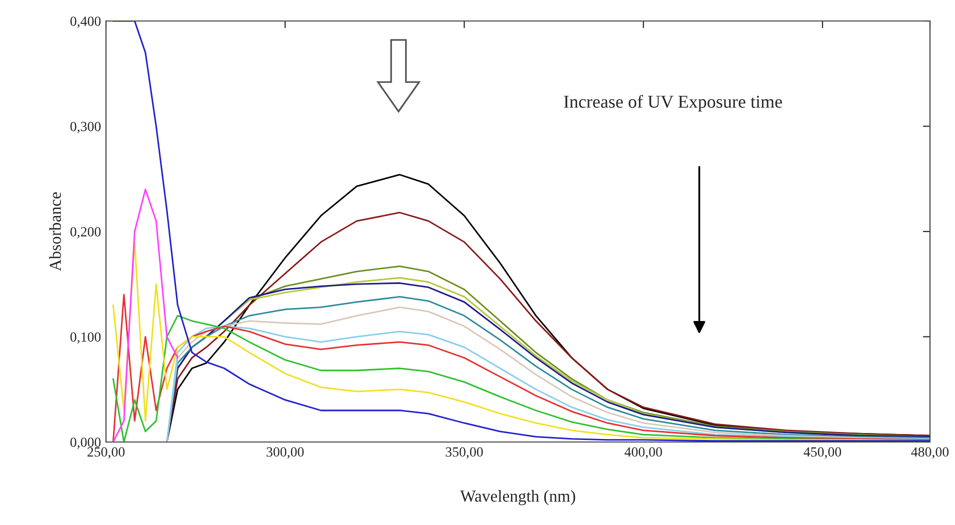 The image size is (955, 525). What do you see at coordinates (85, 22) in the screenshot?
I see `y-tick-label: 0,400` at bounding box center [85, 22].